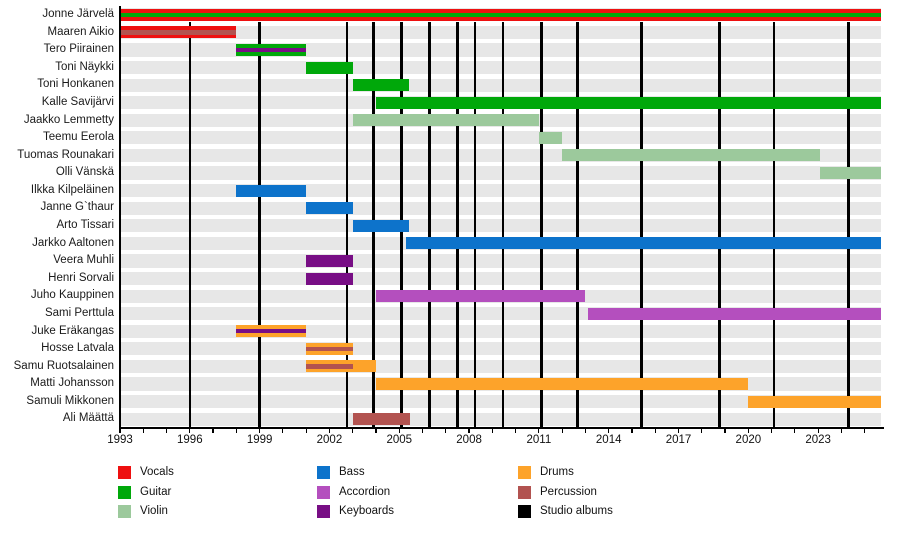 Image resolution: width=900 pixels, height=544 pixels. What do you see at coordinates (75, 84) in the screenshot?
I see `row-label: Toni Honkanen` at bounding box center [75, 84].